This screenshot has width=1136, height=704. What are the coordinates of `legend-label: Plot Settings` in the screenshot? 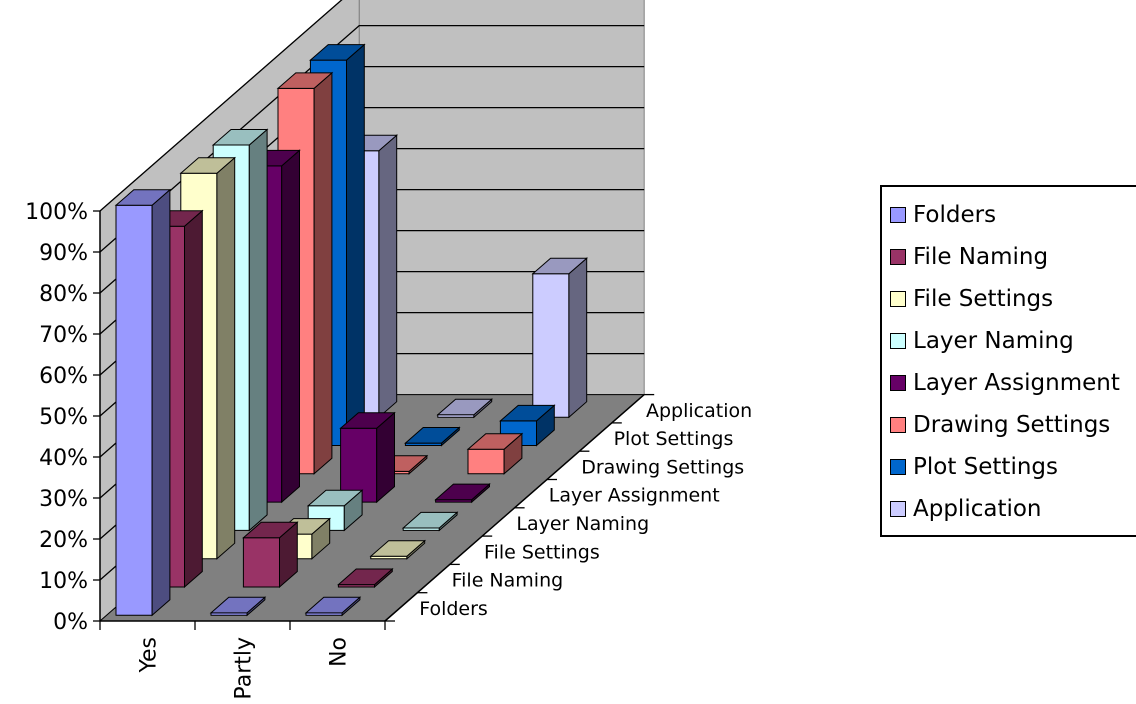 It's located at (985, 467).